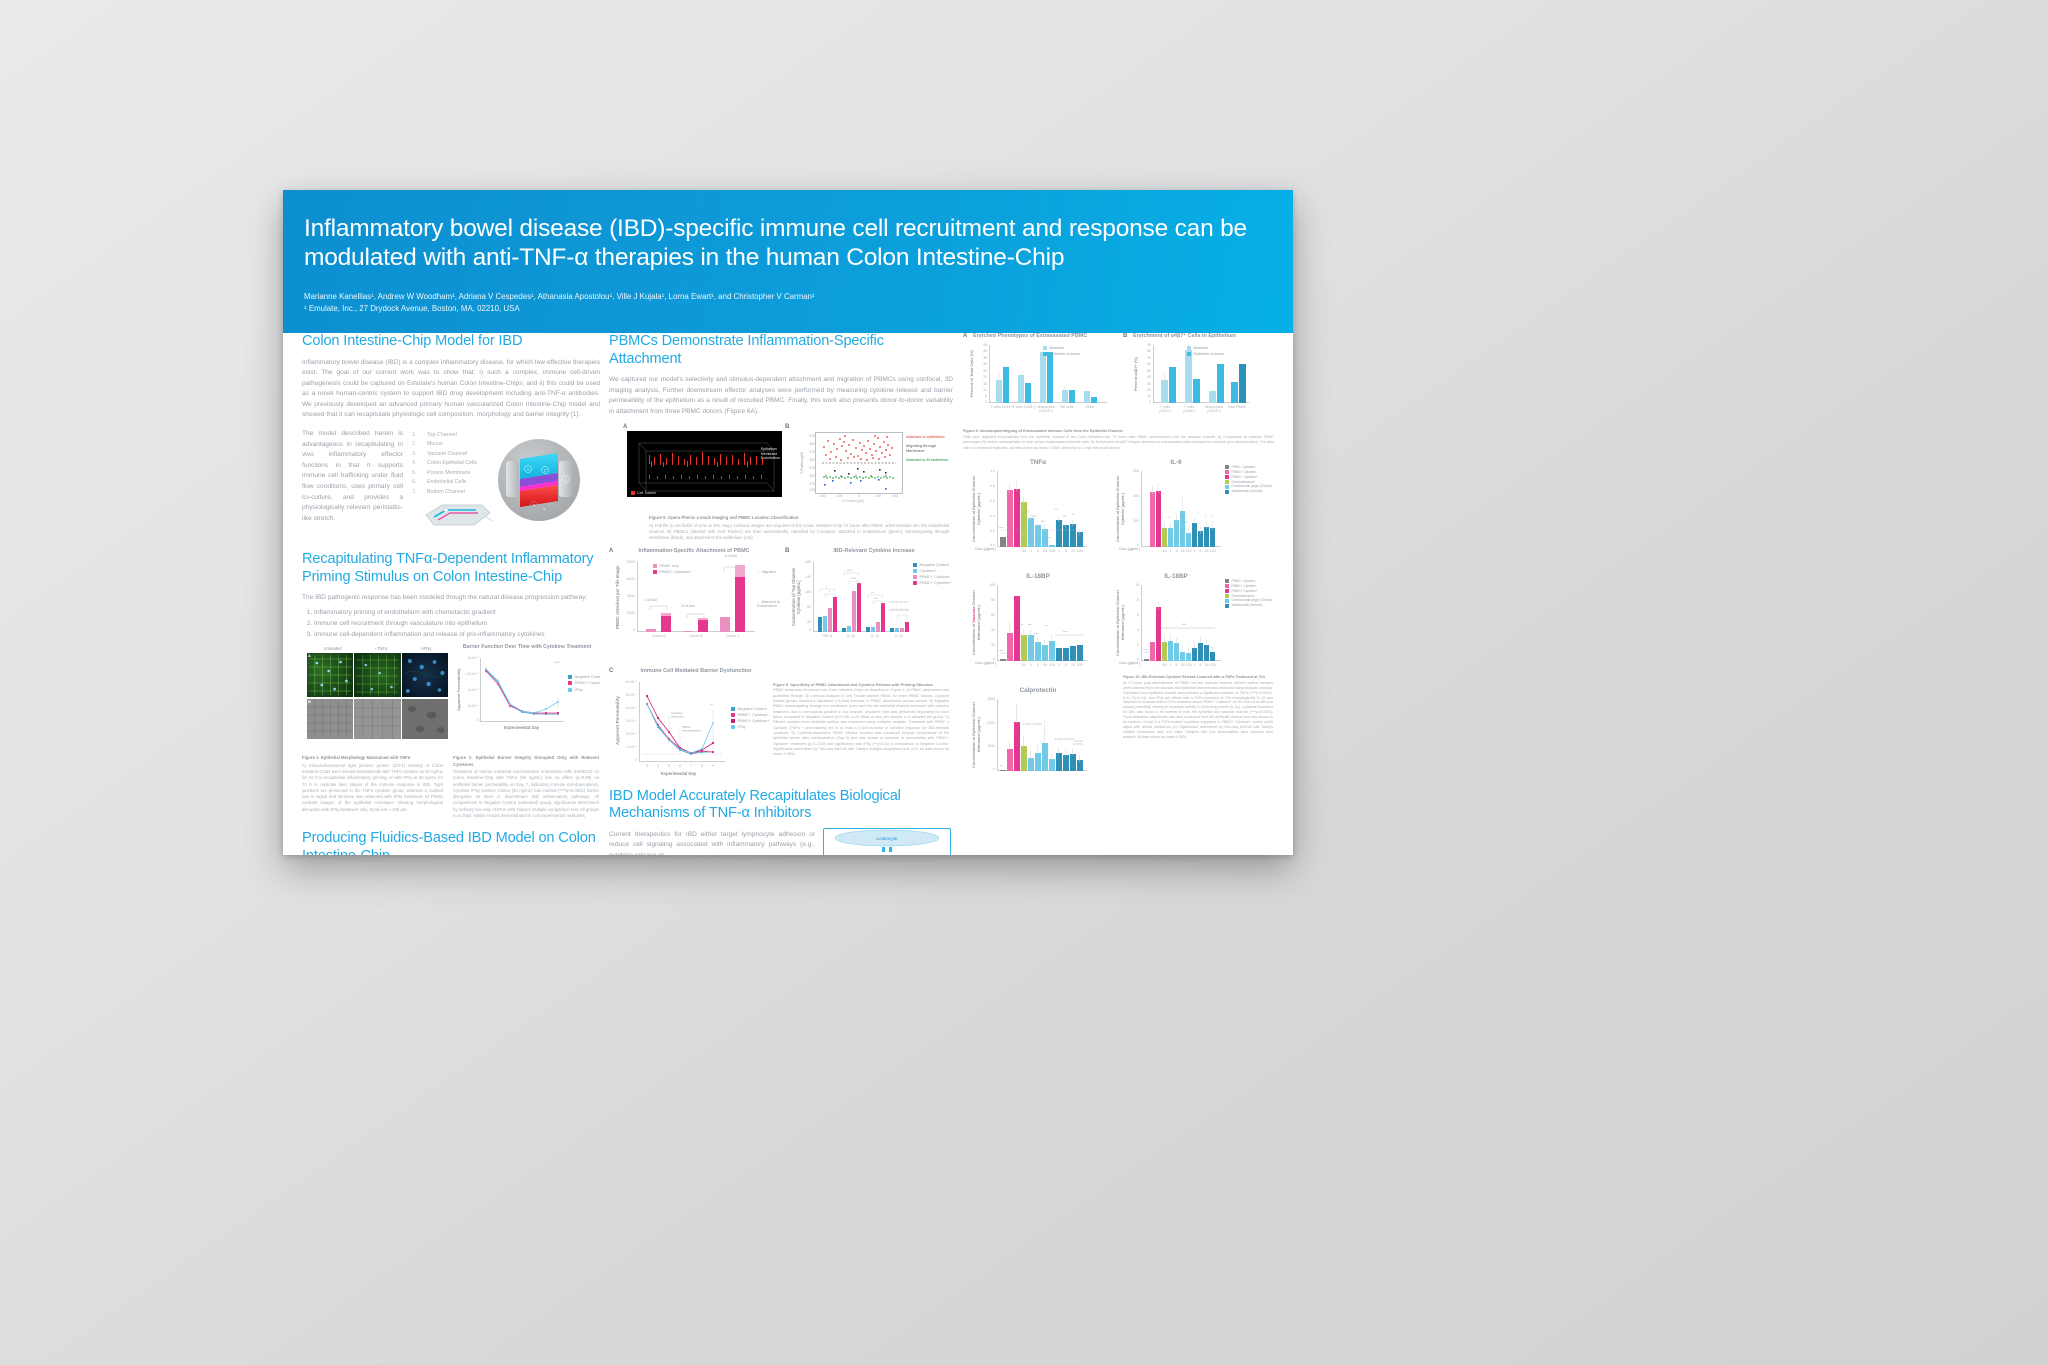 The width and height of the screenshot is (2048, 1365). Describe the element at coordinates (1064, 739) in the screenshot. I see `fold-annotation-2: -4.3-fold p=0.009` at that location.